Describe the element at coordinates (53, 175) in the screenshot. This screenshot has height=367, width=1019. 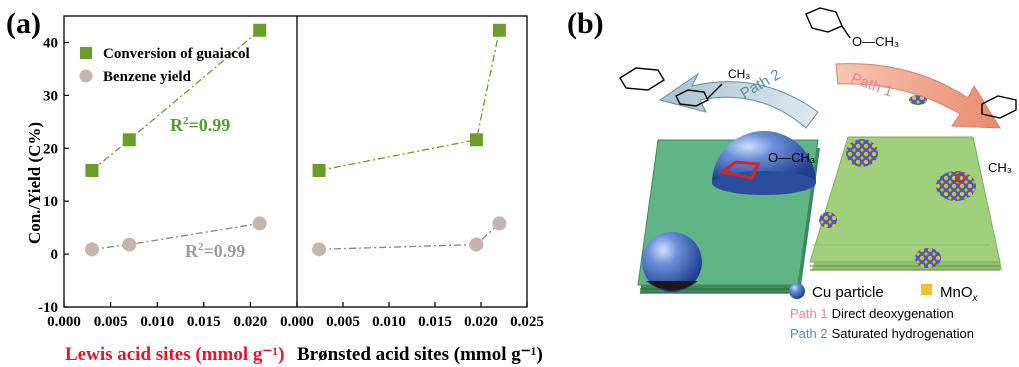
I see `y-axis: -10 0 10 20 30 40` at that location.